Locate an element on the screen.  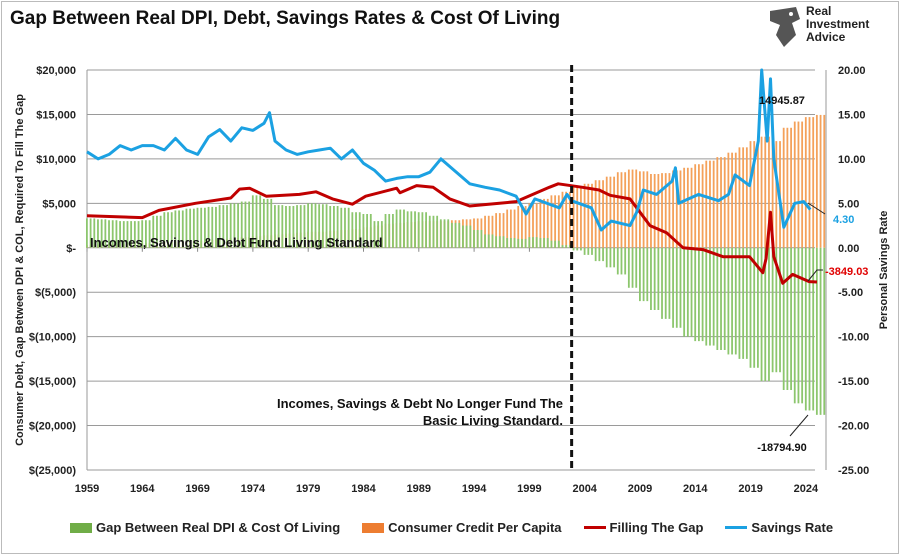
gap-leader-line is located at coordinates (799, 425).